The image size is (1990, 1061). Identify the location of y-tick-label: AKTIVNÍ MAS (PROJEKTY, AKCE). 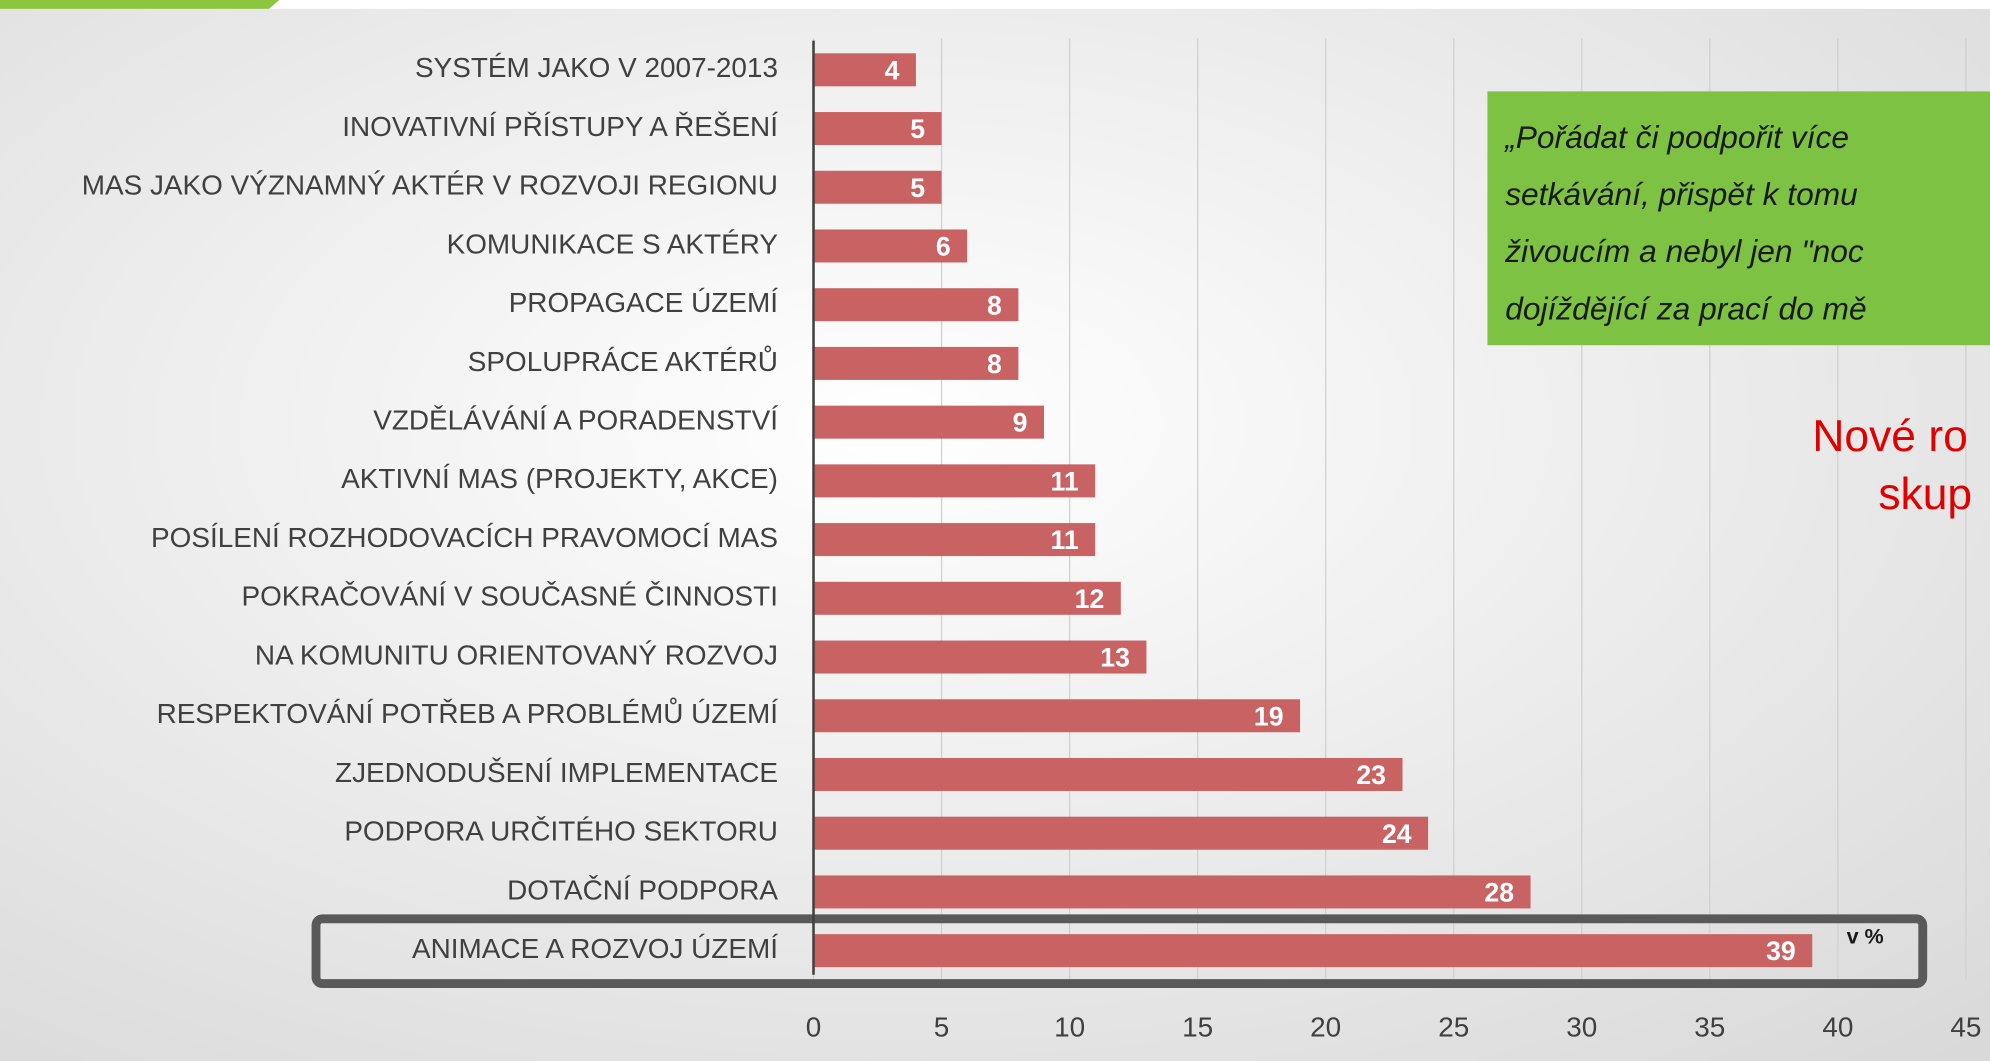
(559, 478).